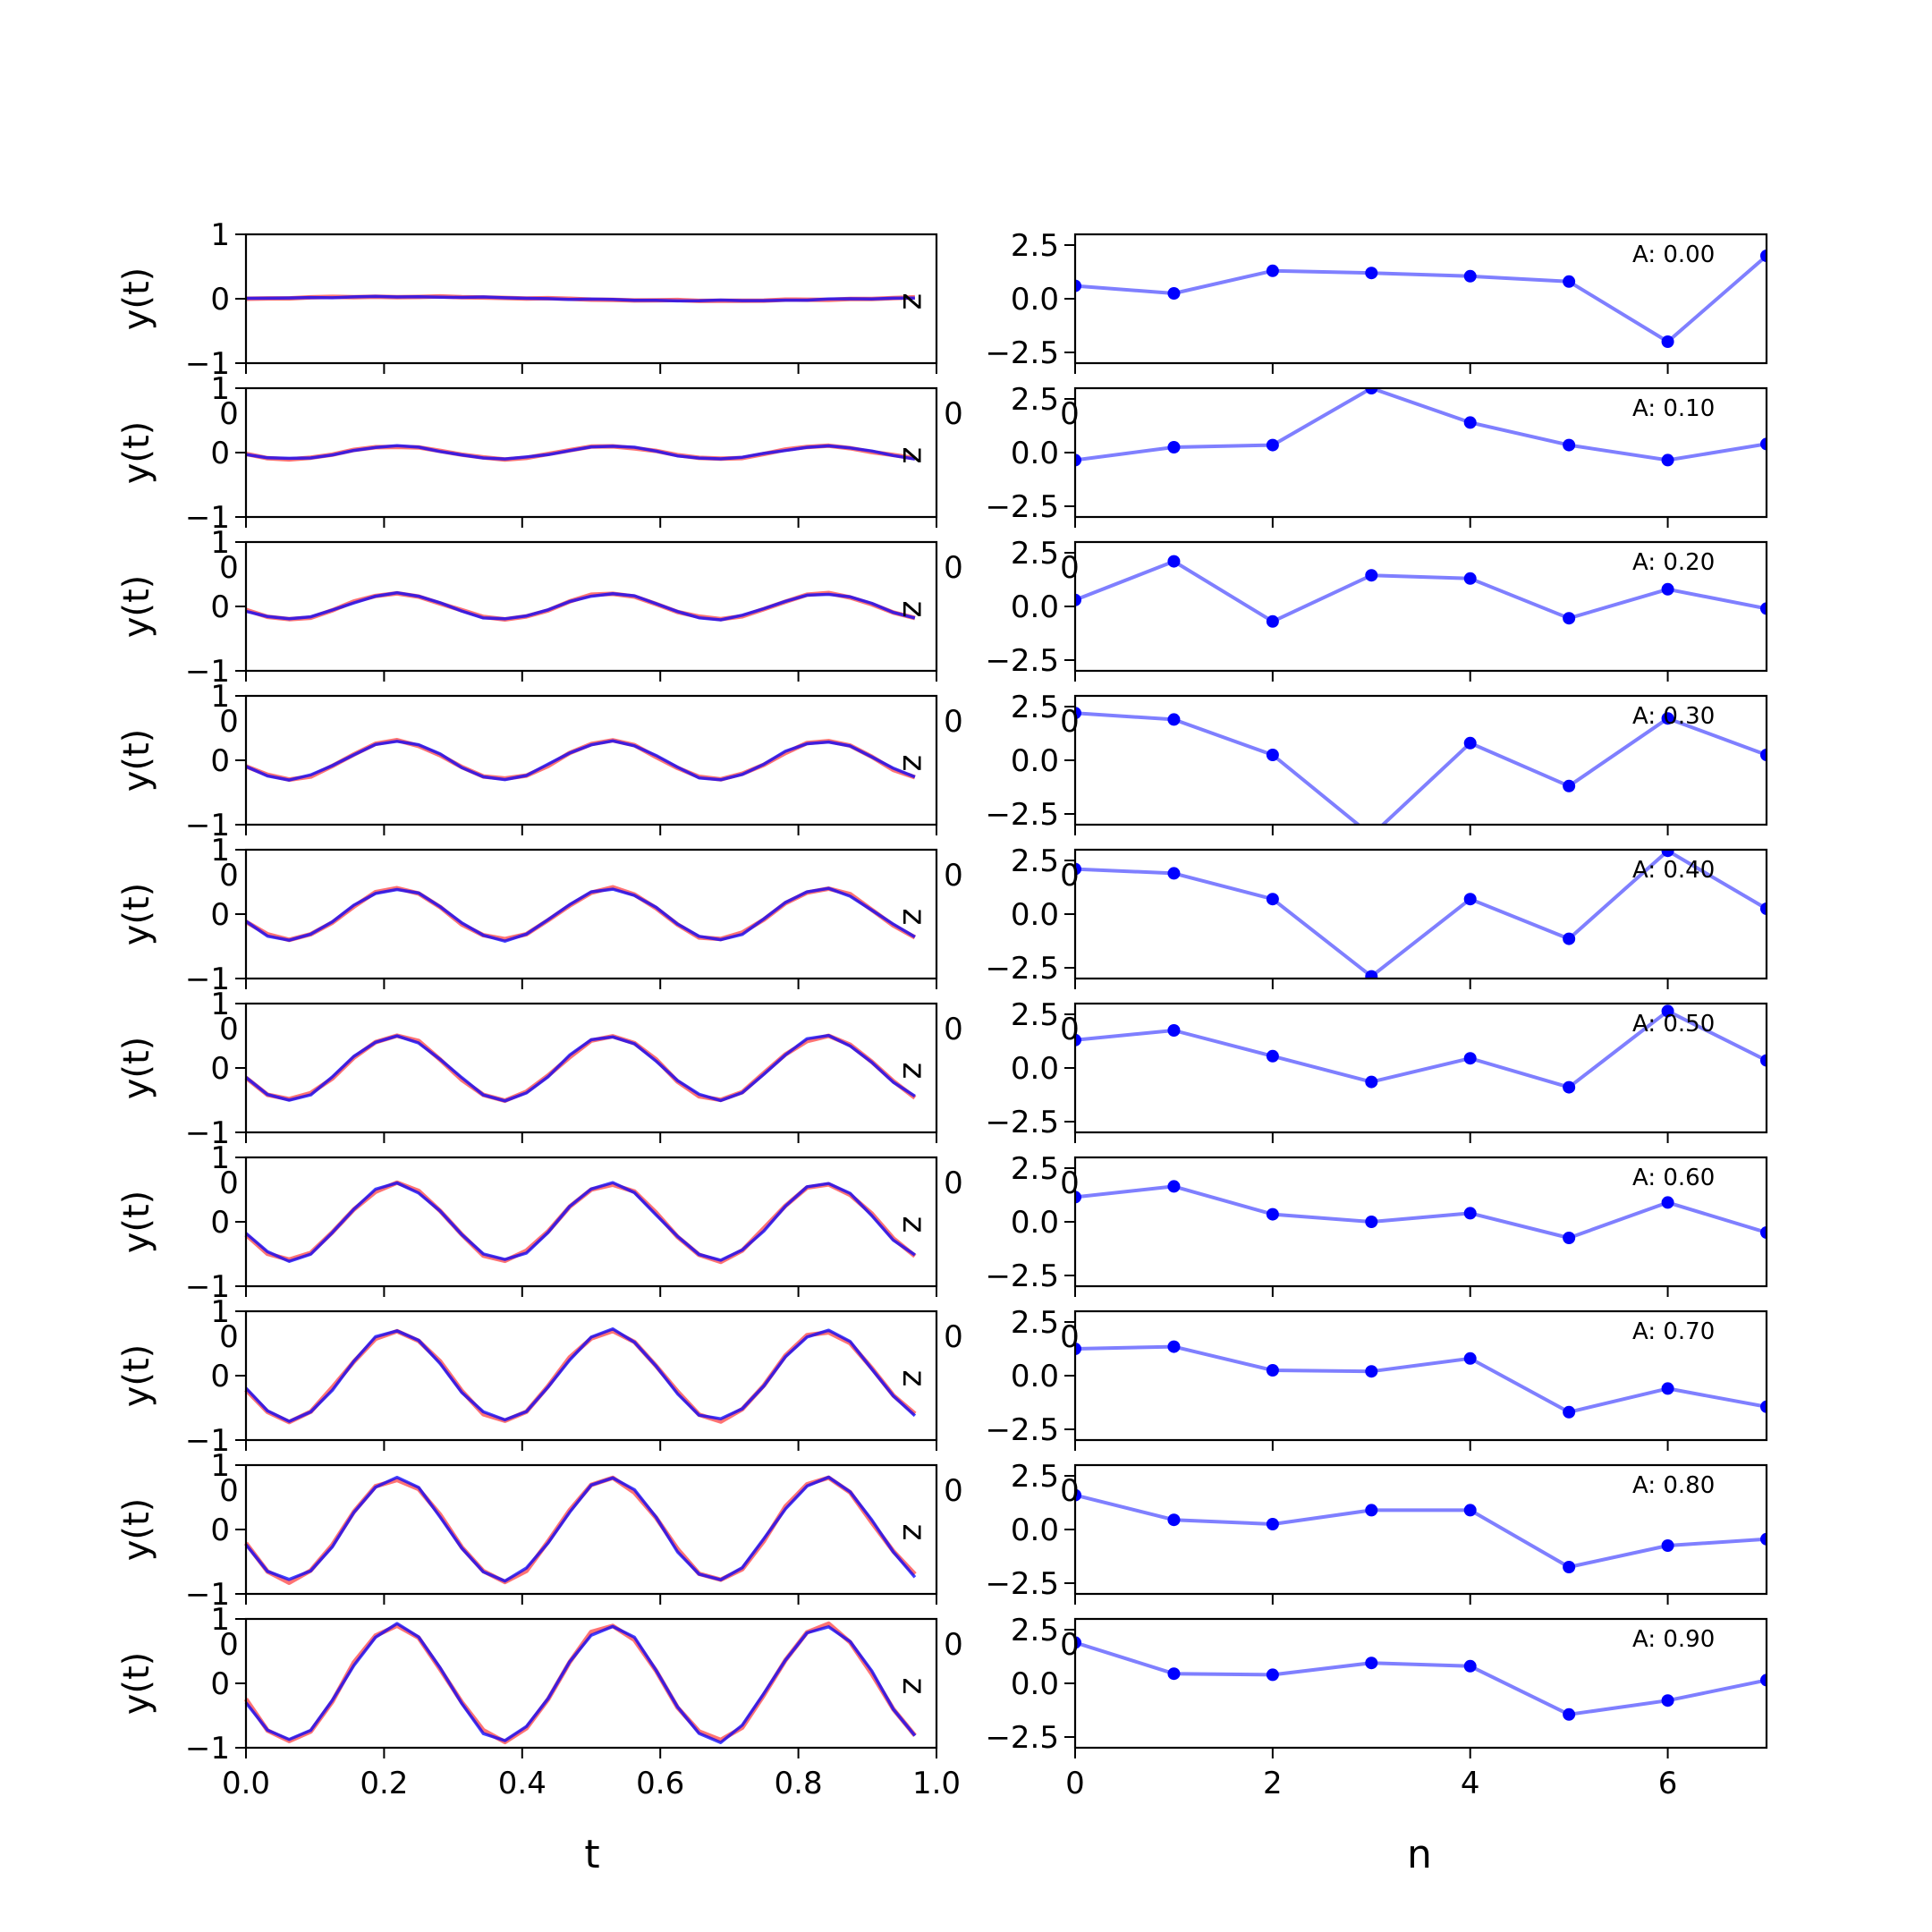 Image resolution: width=1932 pixels, height=1932 pixels. I want to click on amplitude-annotation: A: 0.60, so click(1673, 1178).